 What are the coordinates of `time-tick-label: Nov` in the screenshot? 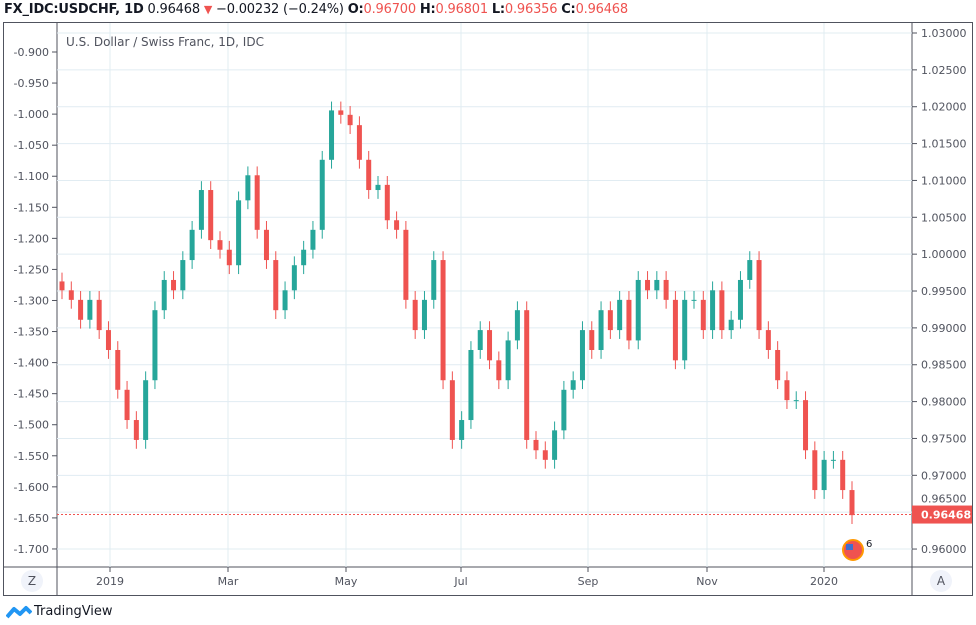 It's located at (707, 581).